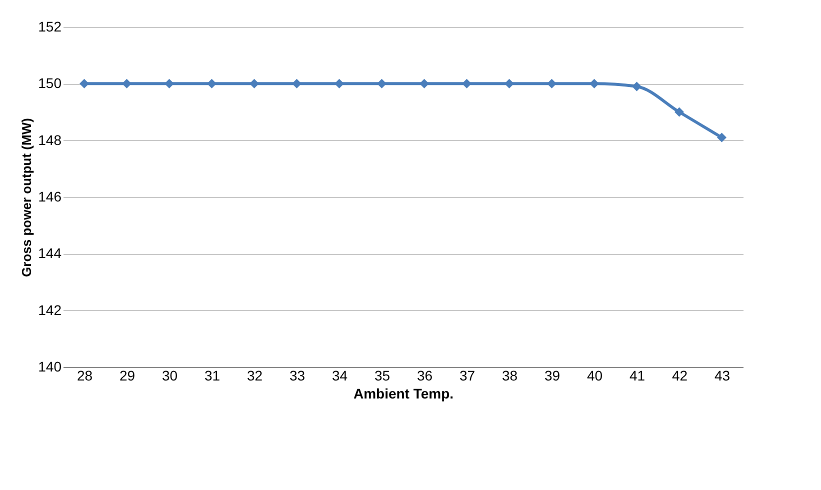 Image resolution: width=821 pixels, height=490 pixels. I want to click on x-tick-label: 32, so click(254, 376).